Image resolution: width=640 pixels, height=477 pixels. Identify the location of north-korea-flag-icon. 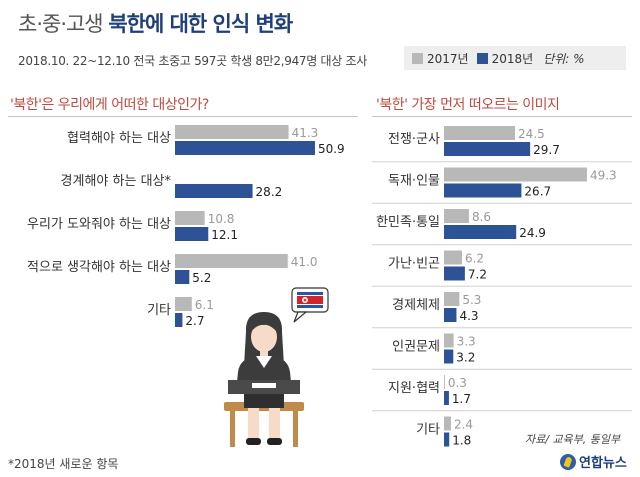
(310, 300).